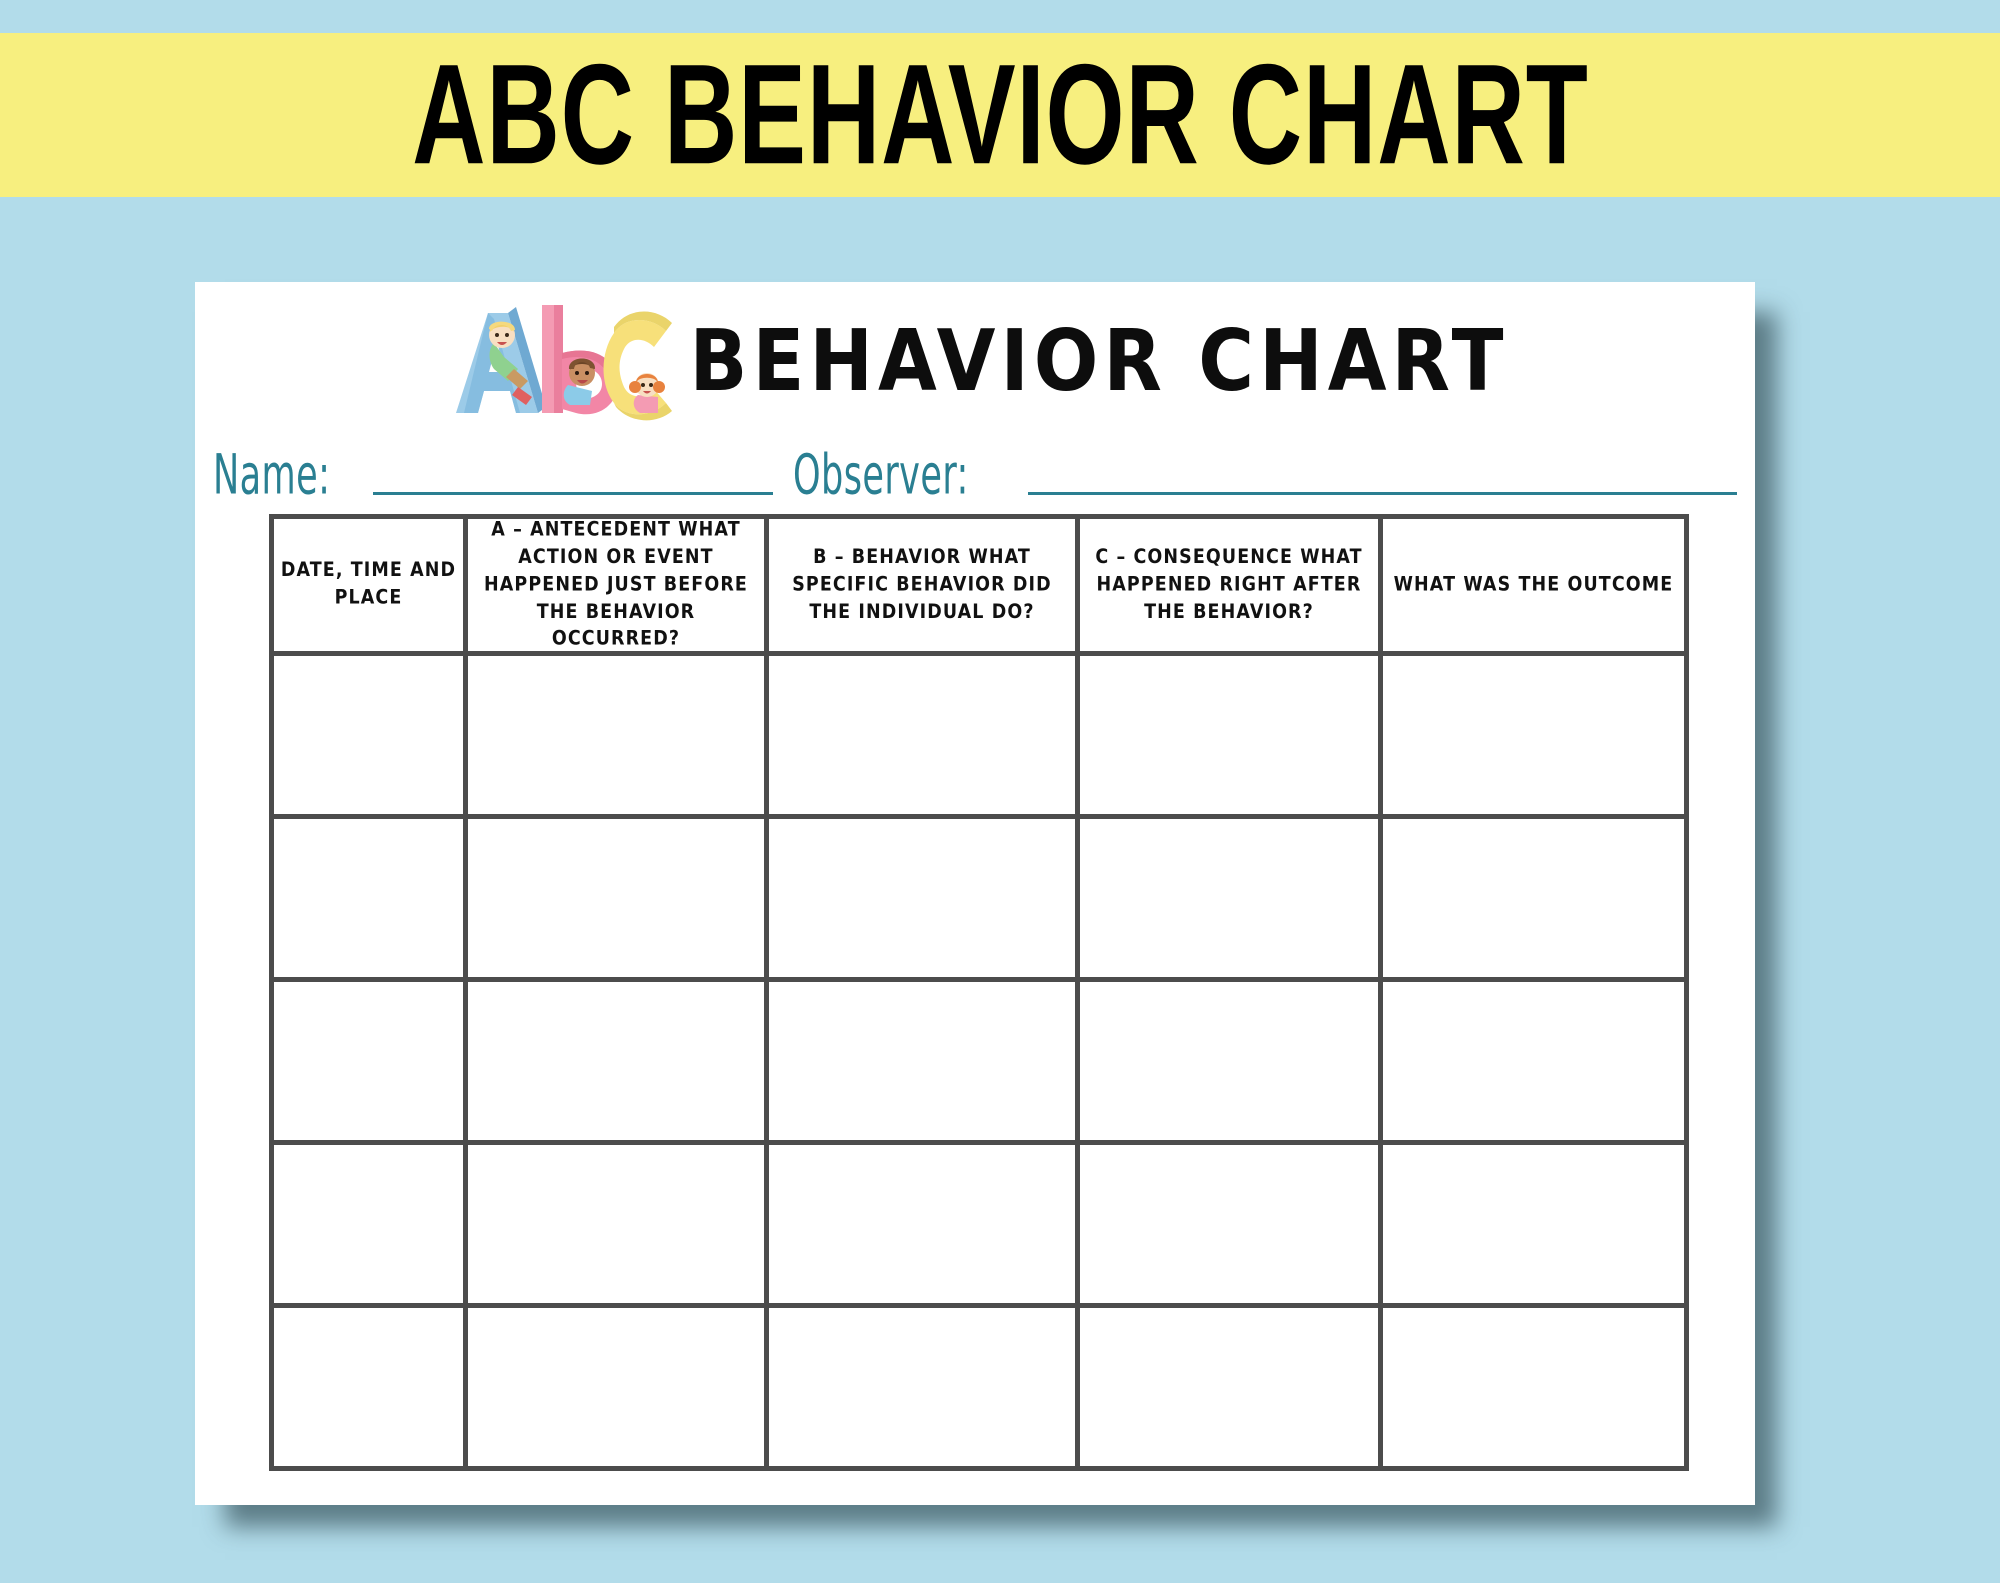 The width and height of the screenshot is (2000, 1583). Describe the element at coordinates (579, 381) in the screenshot. I see `child-brunette-icon` at that location.